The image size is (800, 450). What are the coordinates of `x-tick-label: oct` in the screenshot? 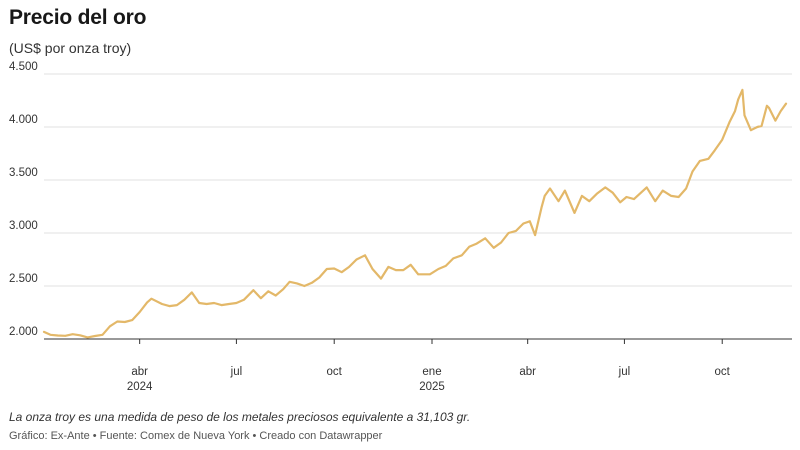 It's located at (335, 372).